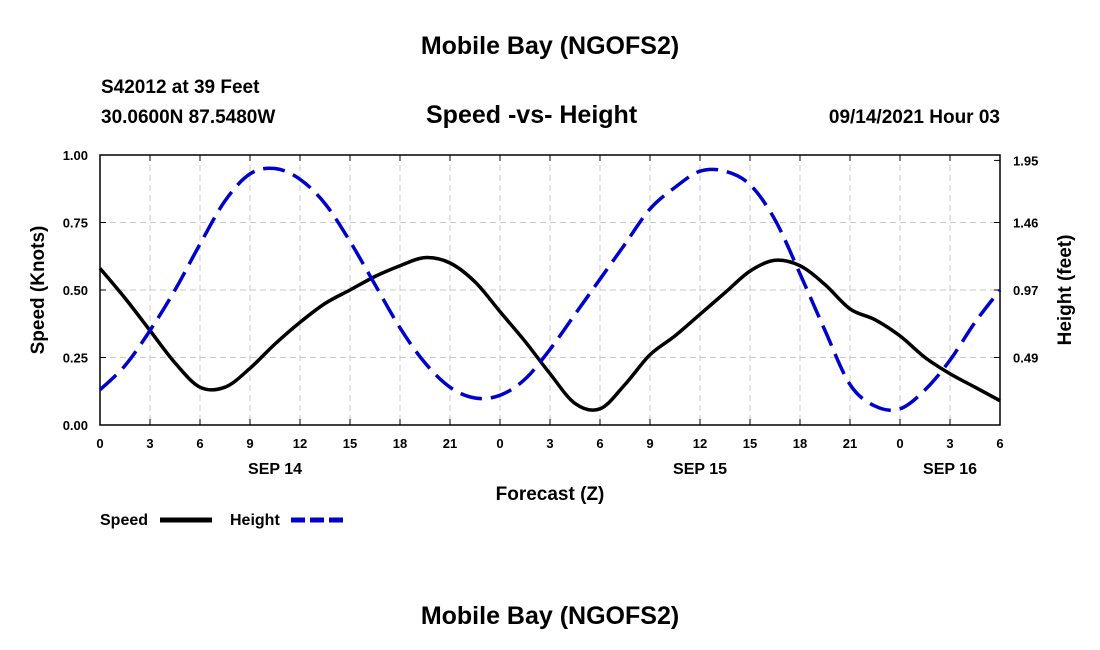 The image size is (1100, 650). What do you see at coordinates (1025, 290) in the screenshot?
I see `y2-tick-label: 0.97` at bounding box center [1025, 290].